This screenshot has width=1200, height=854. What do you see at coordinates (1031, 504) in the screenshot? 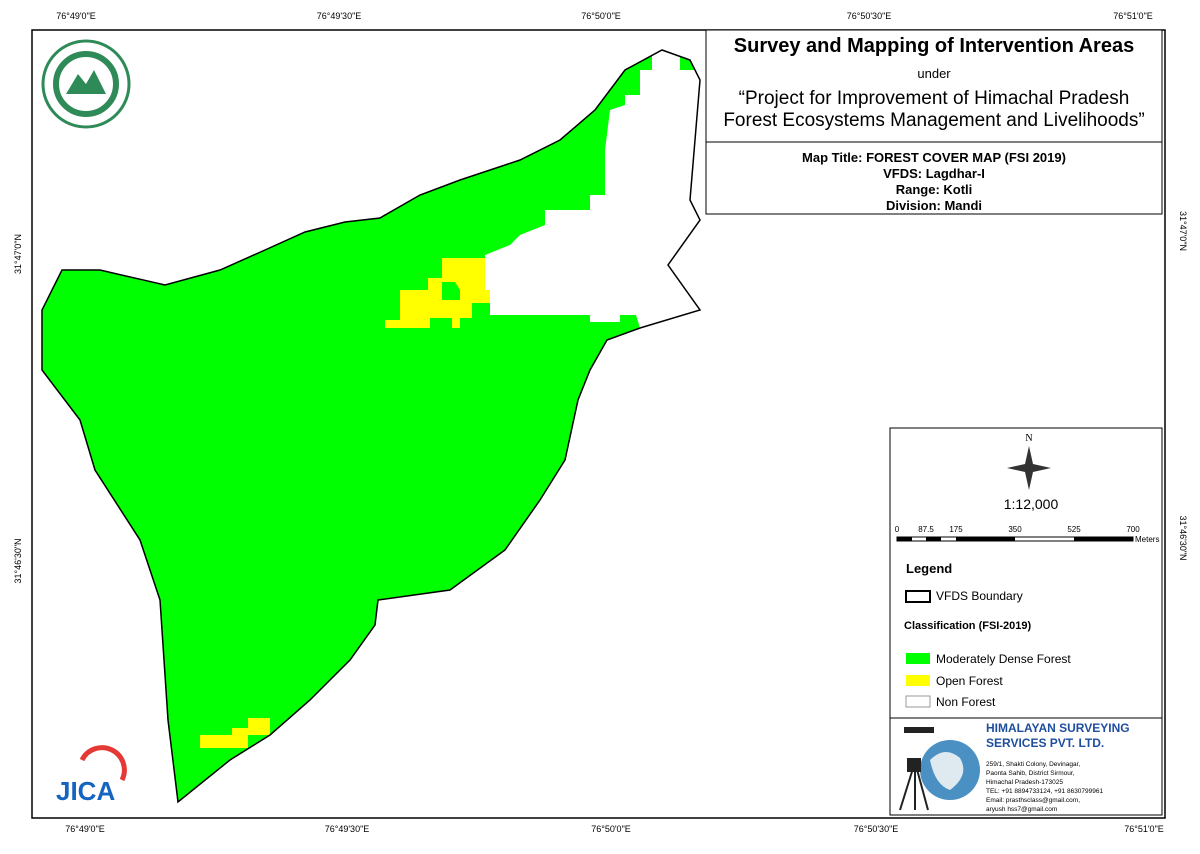
I see `scale-ratio: 1:12,000` at bounding box center [1031, 504].